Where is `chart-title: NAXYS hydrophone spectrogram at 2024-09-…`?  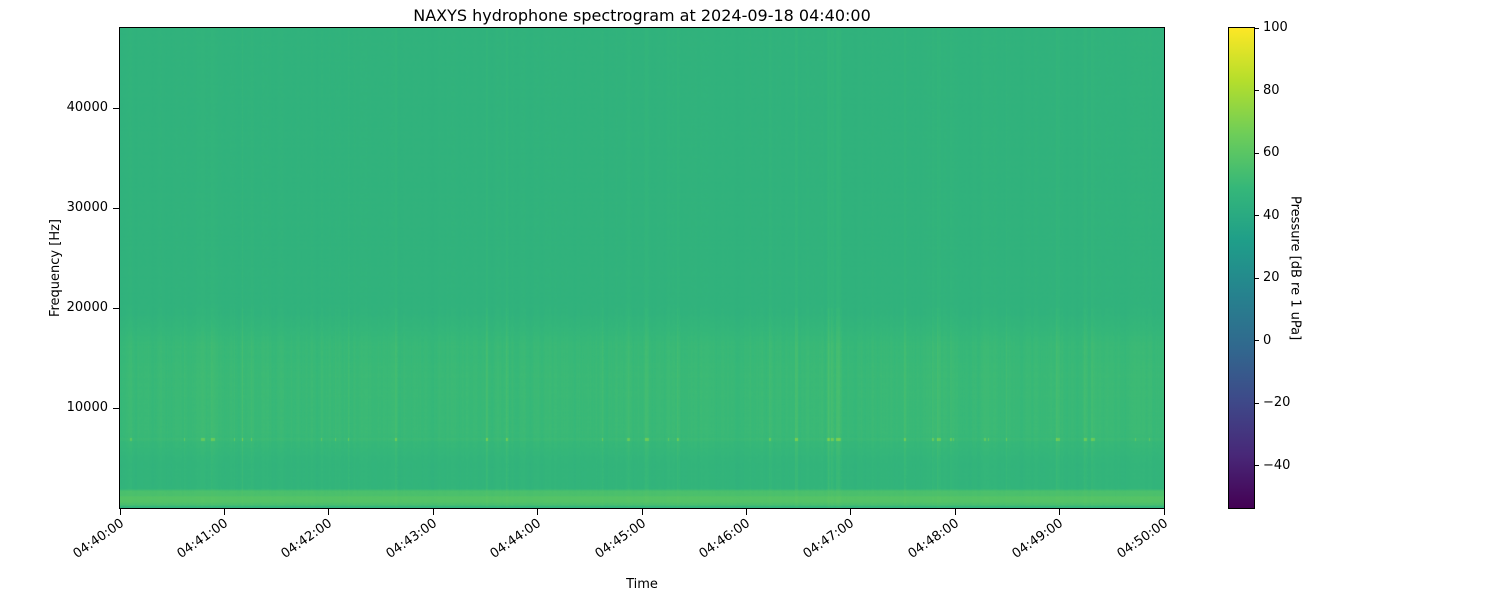 chart-title: NAXYS hydrophone spectrogram at 2024-09-… is located at coordinates (642, 15).